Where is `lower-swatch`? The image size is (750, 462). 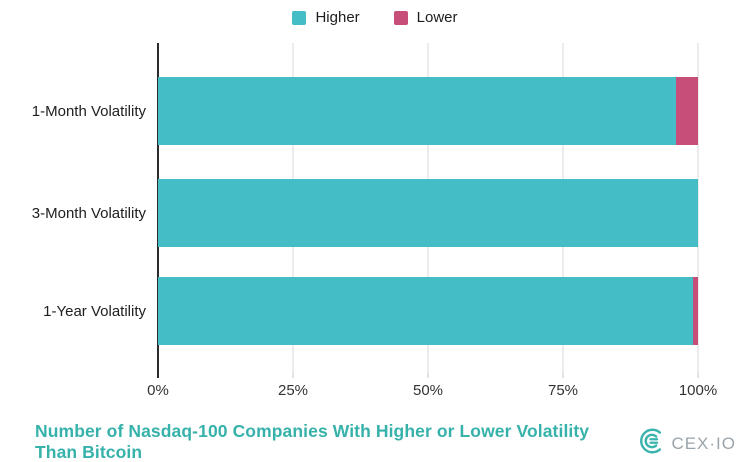 lower-swatch is located at coordinates (400, 17).